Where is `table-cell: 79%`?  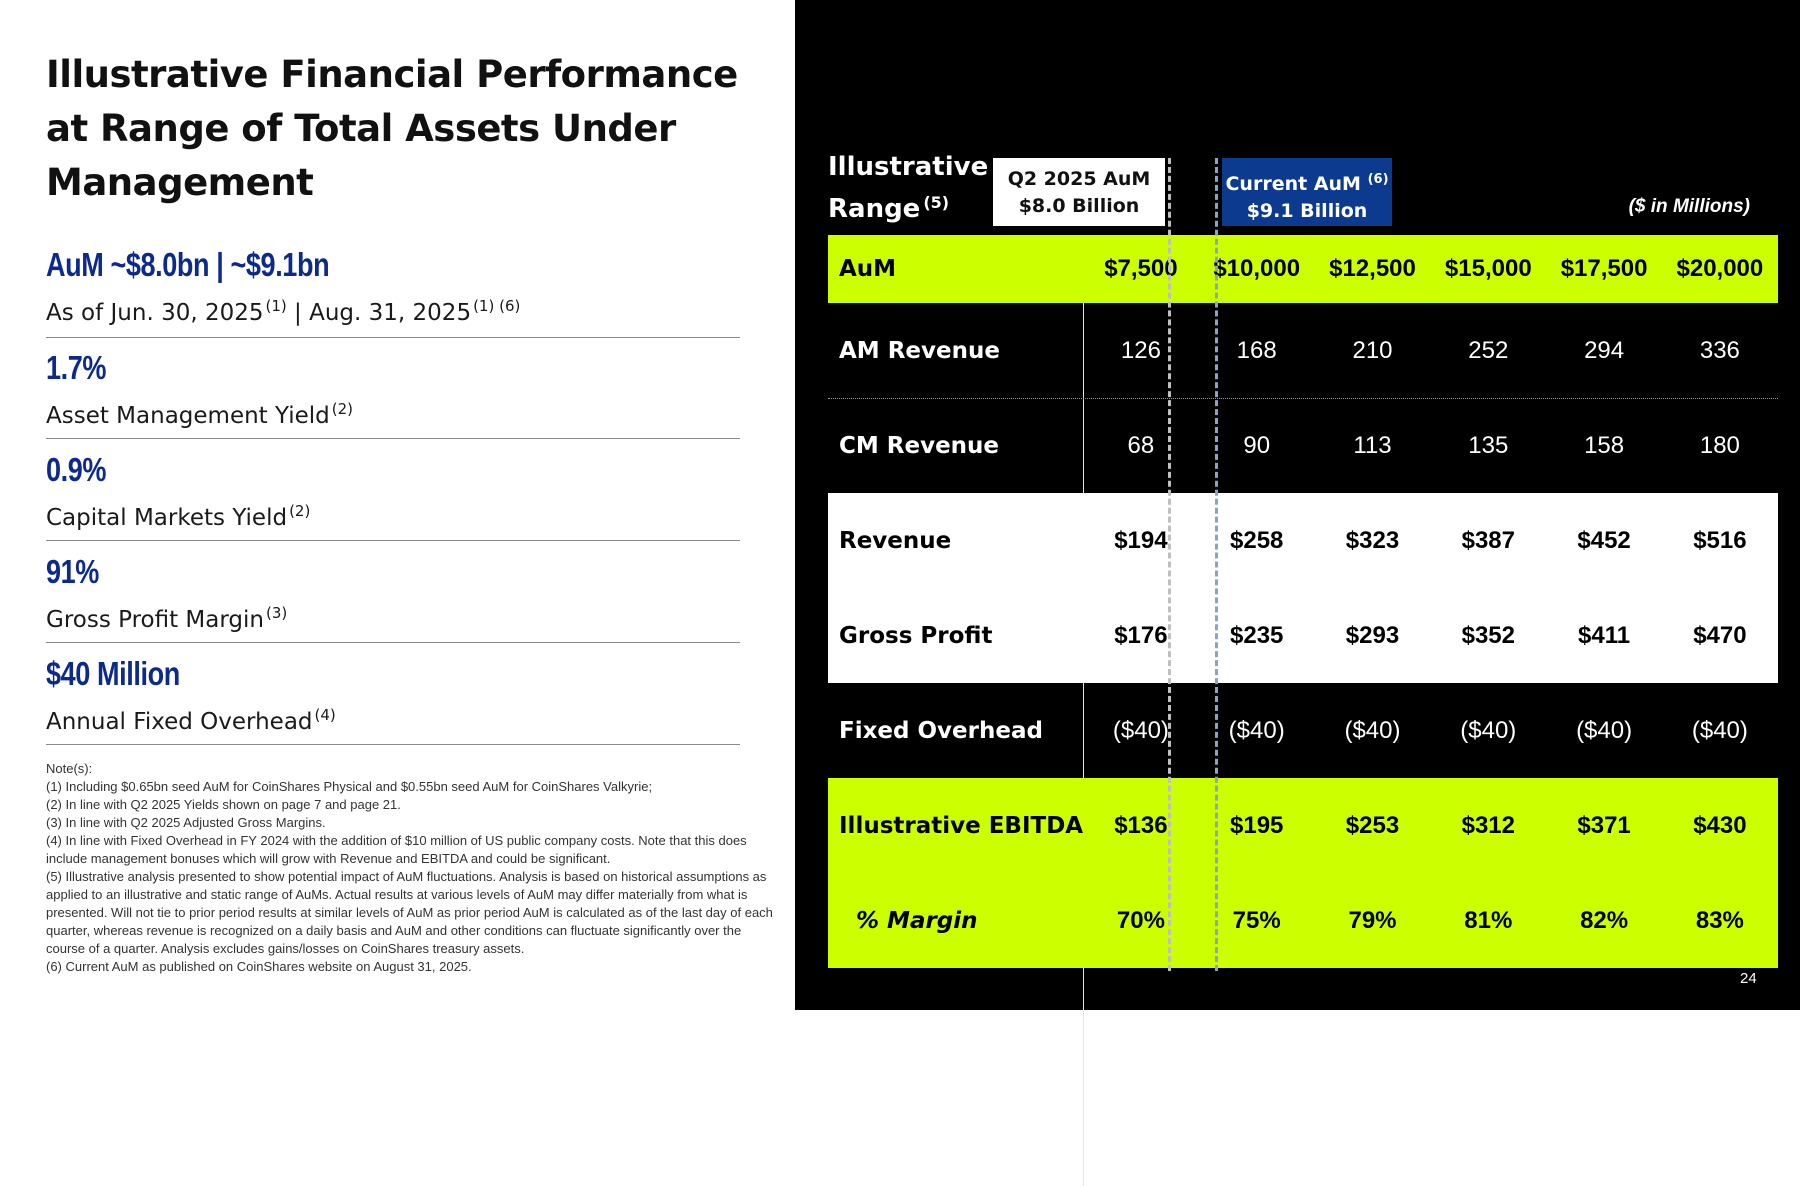
table-cell: 79% is located at coordinates (1372, 920).